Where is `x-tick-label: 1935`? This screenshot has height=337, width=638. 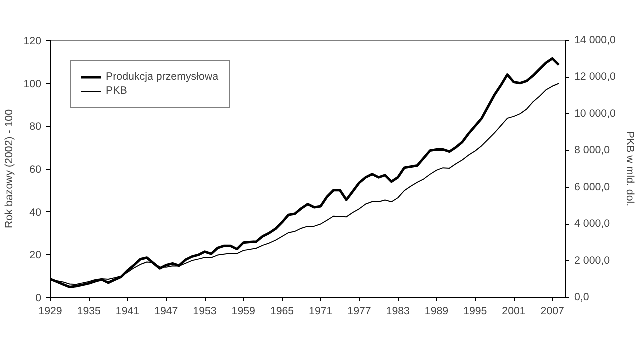 x-tick-label: 1935 is located at coordinates (89, 312).